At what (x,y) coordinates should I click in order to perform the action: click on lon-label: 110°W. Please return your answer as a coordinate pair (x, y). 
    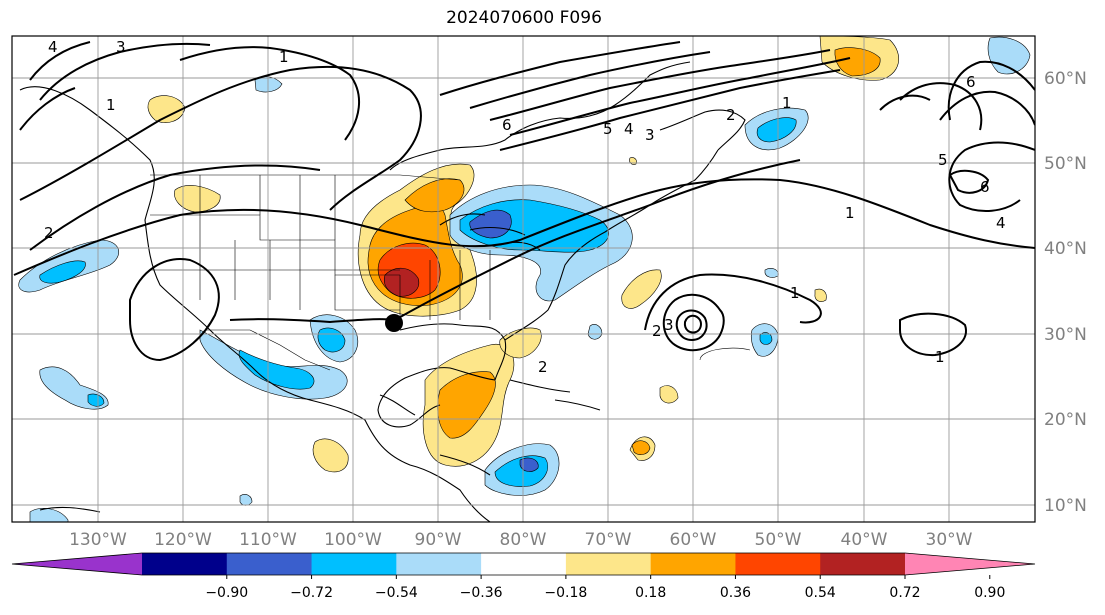
    Looking at the image, I should click on (268, 540).